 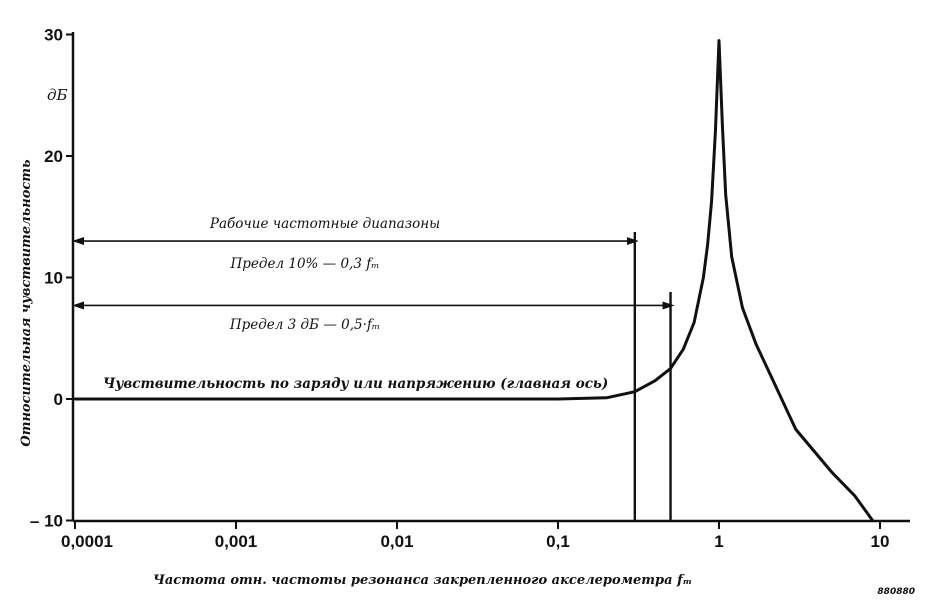 I want to click on figure-id: 880880, so click(x=896, y=592).